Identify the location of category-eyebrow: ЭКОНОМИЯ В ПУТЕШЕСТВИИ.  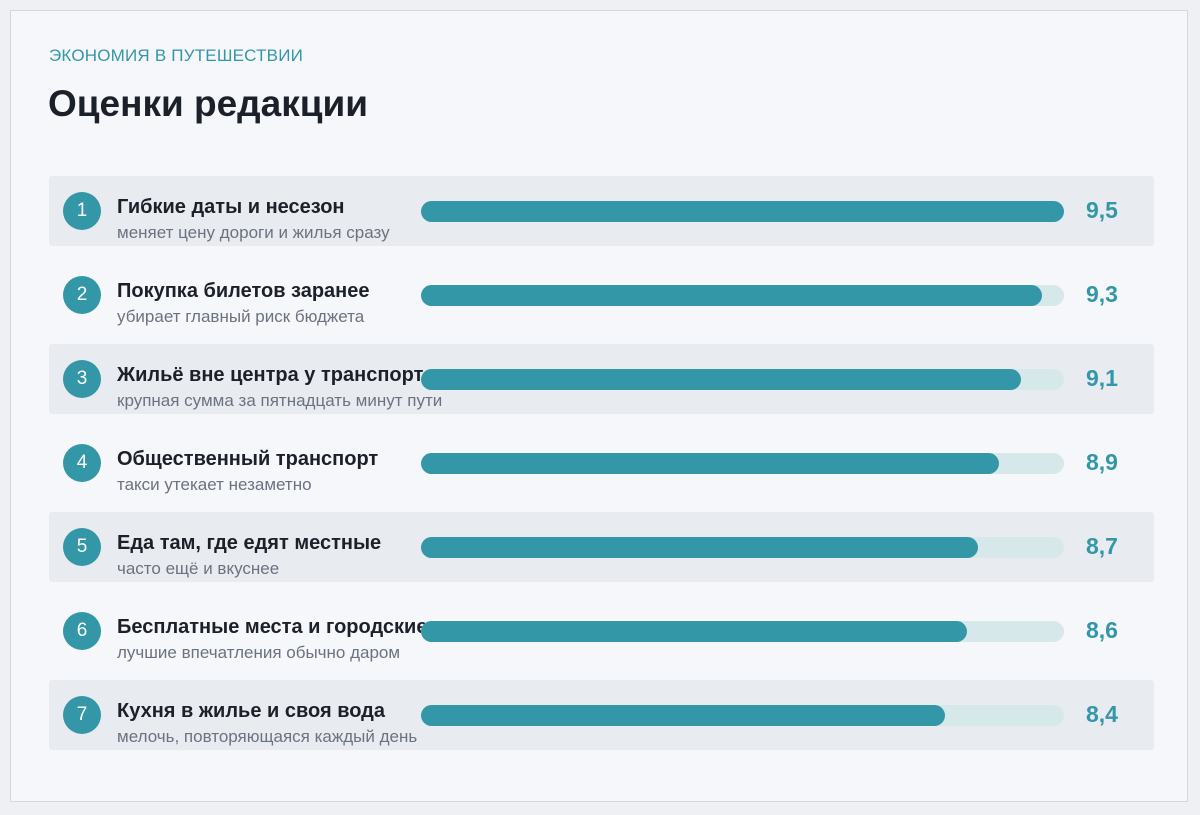
(176, 55).